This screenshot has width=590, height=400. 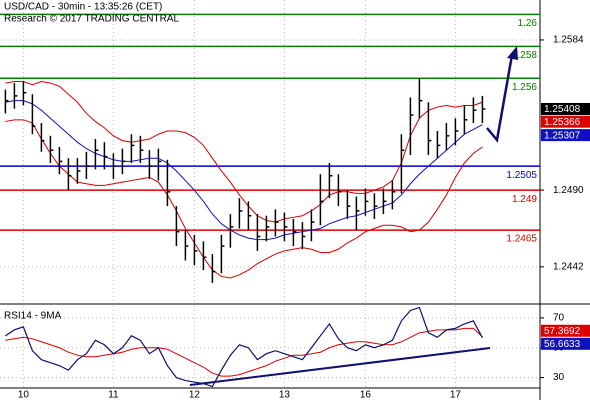 What do you see at coordinates (340, 366) in the screenshot?
I see `rsi-trendline` at bounding box center [340, 366].